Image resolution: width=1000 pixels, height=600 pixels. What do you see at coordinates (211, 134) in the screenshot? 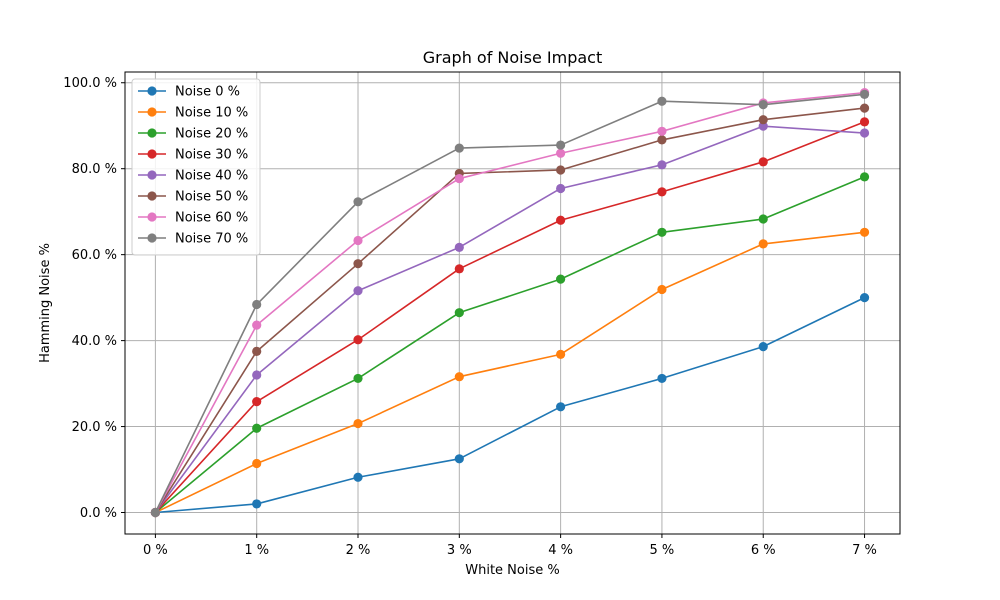
I see `legend-label: Noise 20 %` at bounding box center [211, 134].